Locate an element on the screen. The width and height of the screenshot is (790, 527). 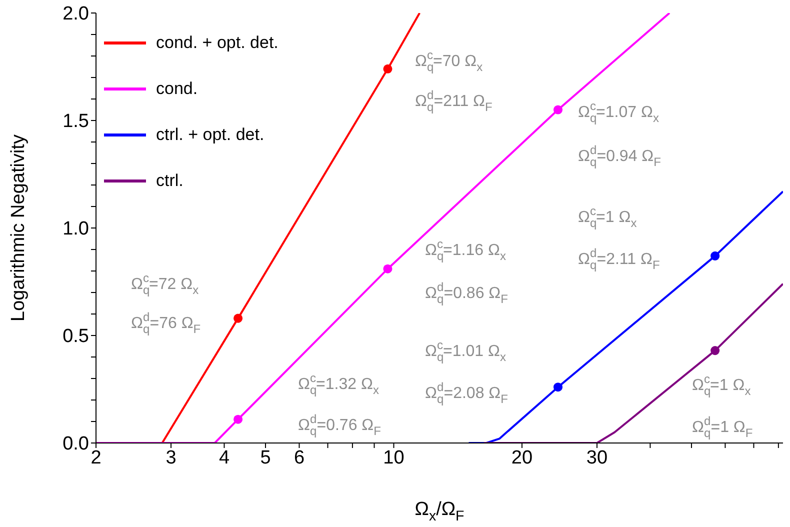
x-axis-title: Ω$_{x}$/Ω$_{F}$ is located at coordinates (439, 512).